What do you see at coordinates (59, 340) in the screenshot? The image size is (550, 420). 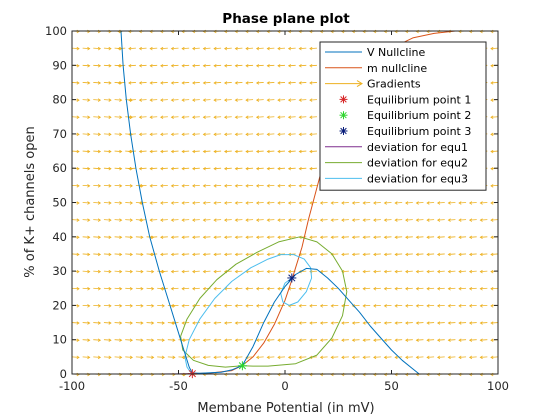 I see `y-tick-label: 10` at bounding box center [59, 340].